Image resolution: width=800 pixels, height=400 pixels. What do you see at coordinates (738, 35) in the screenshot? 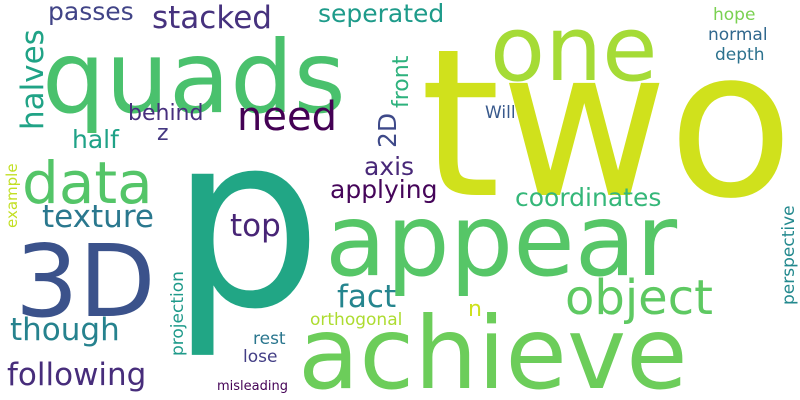
I see `word-normal: normal` at bounding box center [738, 35].